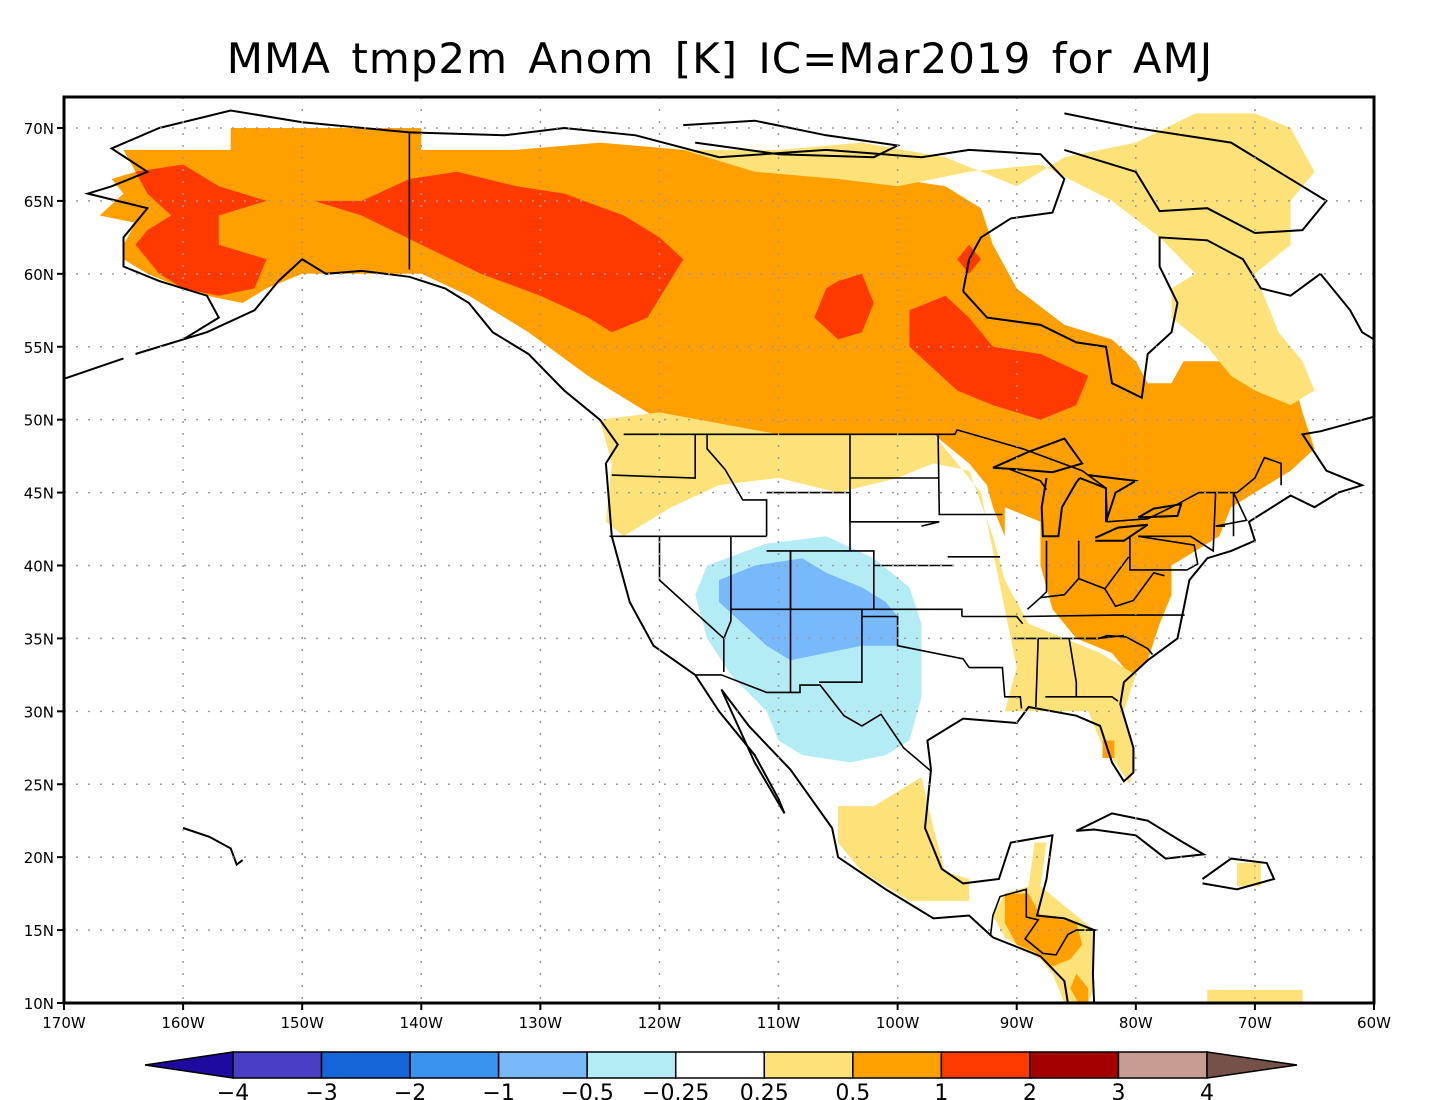 Image resolution: width=1440 pixels, height=1100 pixels. I want to click on state-sd-ne, so click(895, 523).